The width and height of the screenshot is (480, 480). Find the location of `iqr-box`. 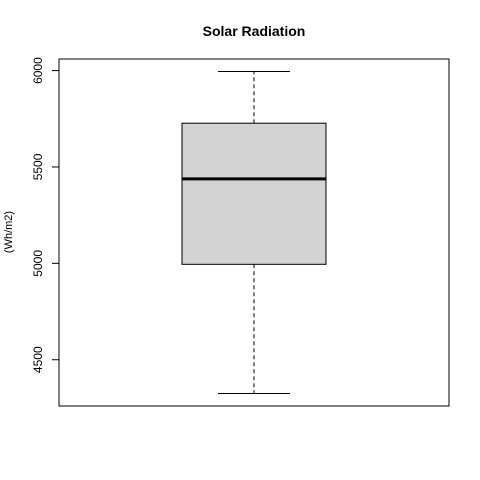

iqr-box is located at coordinates (254, 193).